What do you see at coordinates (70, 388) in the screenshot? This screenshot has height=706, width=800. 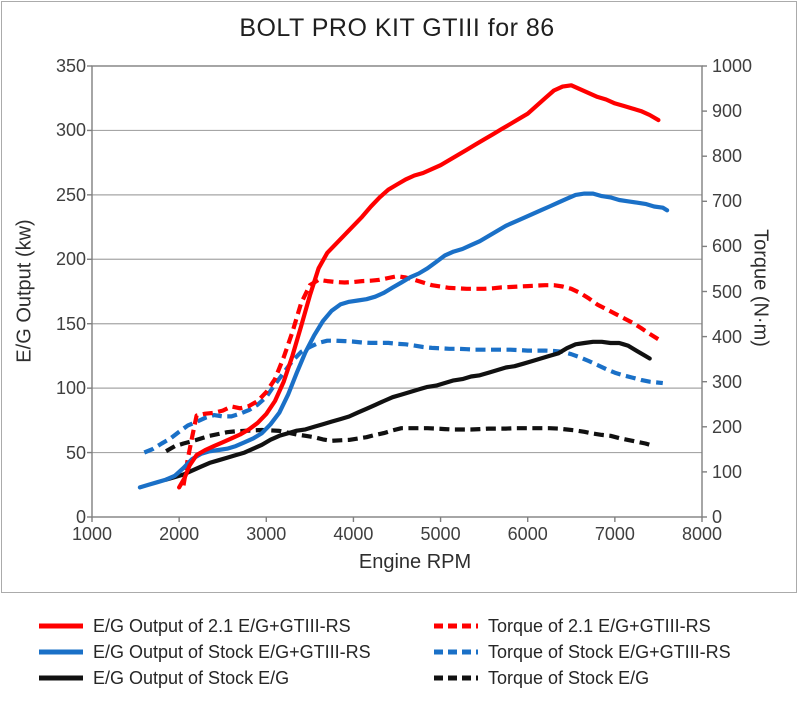 I see `y-left-tick-label: 100` at bounding box center [70, 388].